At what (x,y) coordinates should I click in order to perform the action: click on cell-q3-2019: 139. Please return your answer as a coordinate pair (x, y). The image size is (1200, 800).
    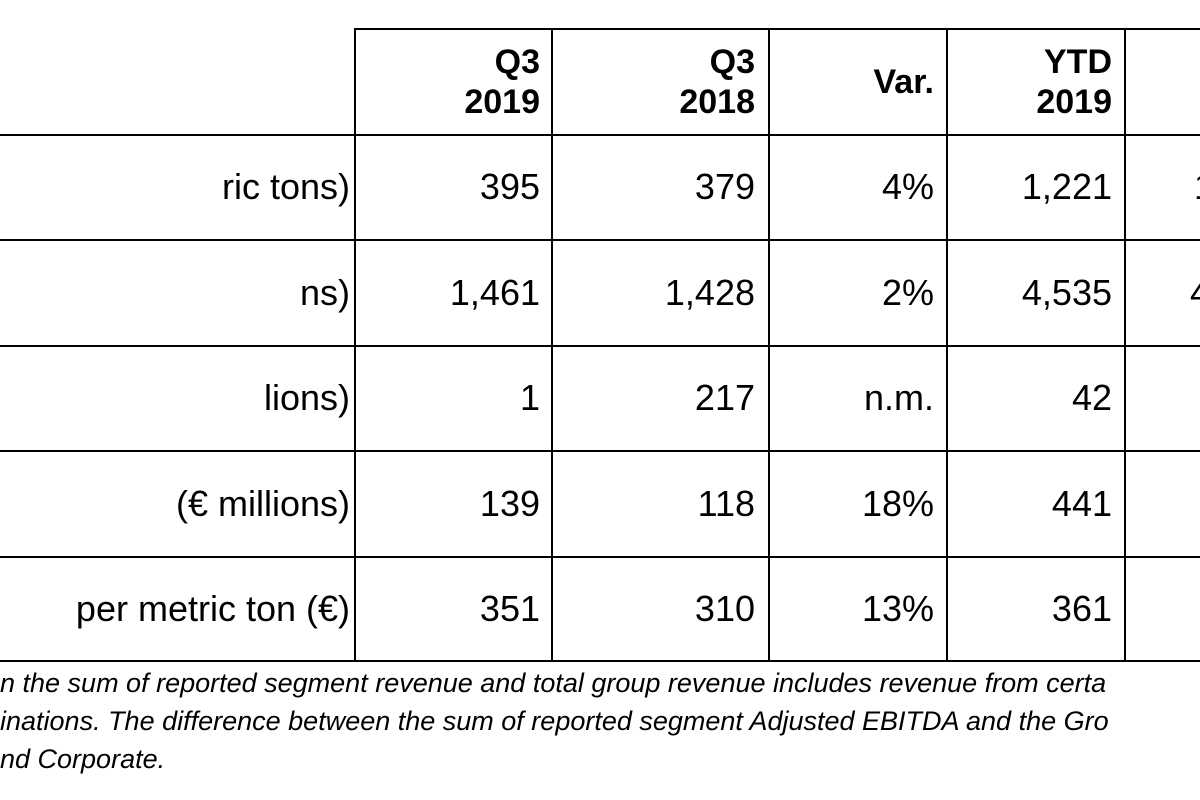
    Looking at the image, I should click on (509, 503).